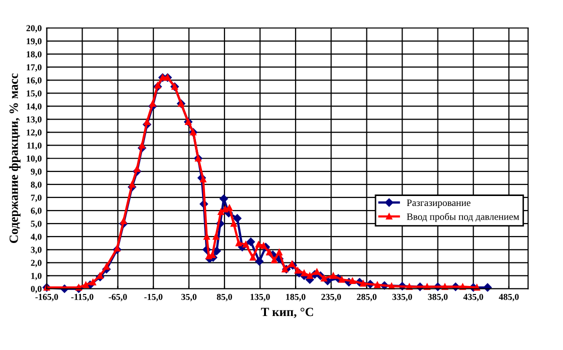 The width and height of the screenshot is (563, 350). Describe the element at coordinates (36, 198) in the screenshot. I see `y-tick-label: 7,0` at that location.